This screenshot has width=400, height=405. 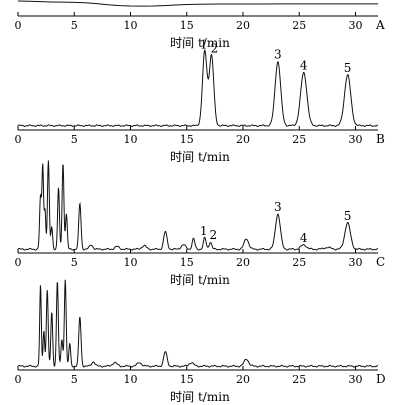 I want to click on panel-label: B, so click(x=380, y=139).